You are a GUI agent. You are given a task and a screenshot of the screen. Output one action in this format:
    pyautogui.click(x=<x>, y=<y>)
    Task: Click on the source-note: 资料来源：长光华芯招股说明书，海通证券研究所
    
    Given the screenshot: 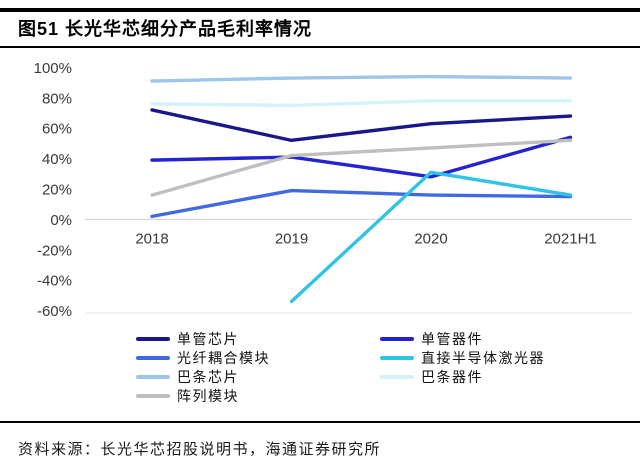 What is the action you would take?
    pyautogui.click(x=200, y=450)
    